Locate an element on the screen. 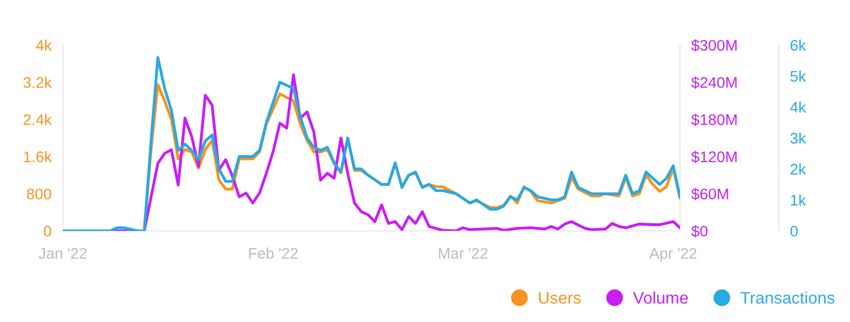 This screenshot has height=322, width=850. y3-tick-label: 5k is located at coordinates (798, 76).